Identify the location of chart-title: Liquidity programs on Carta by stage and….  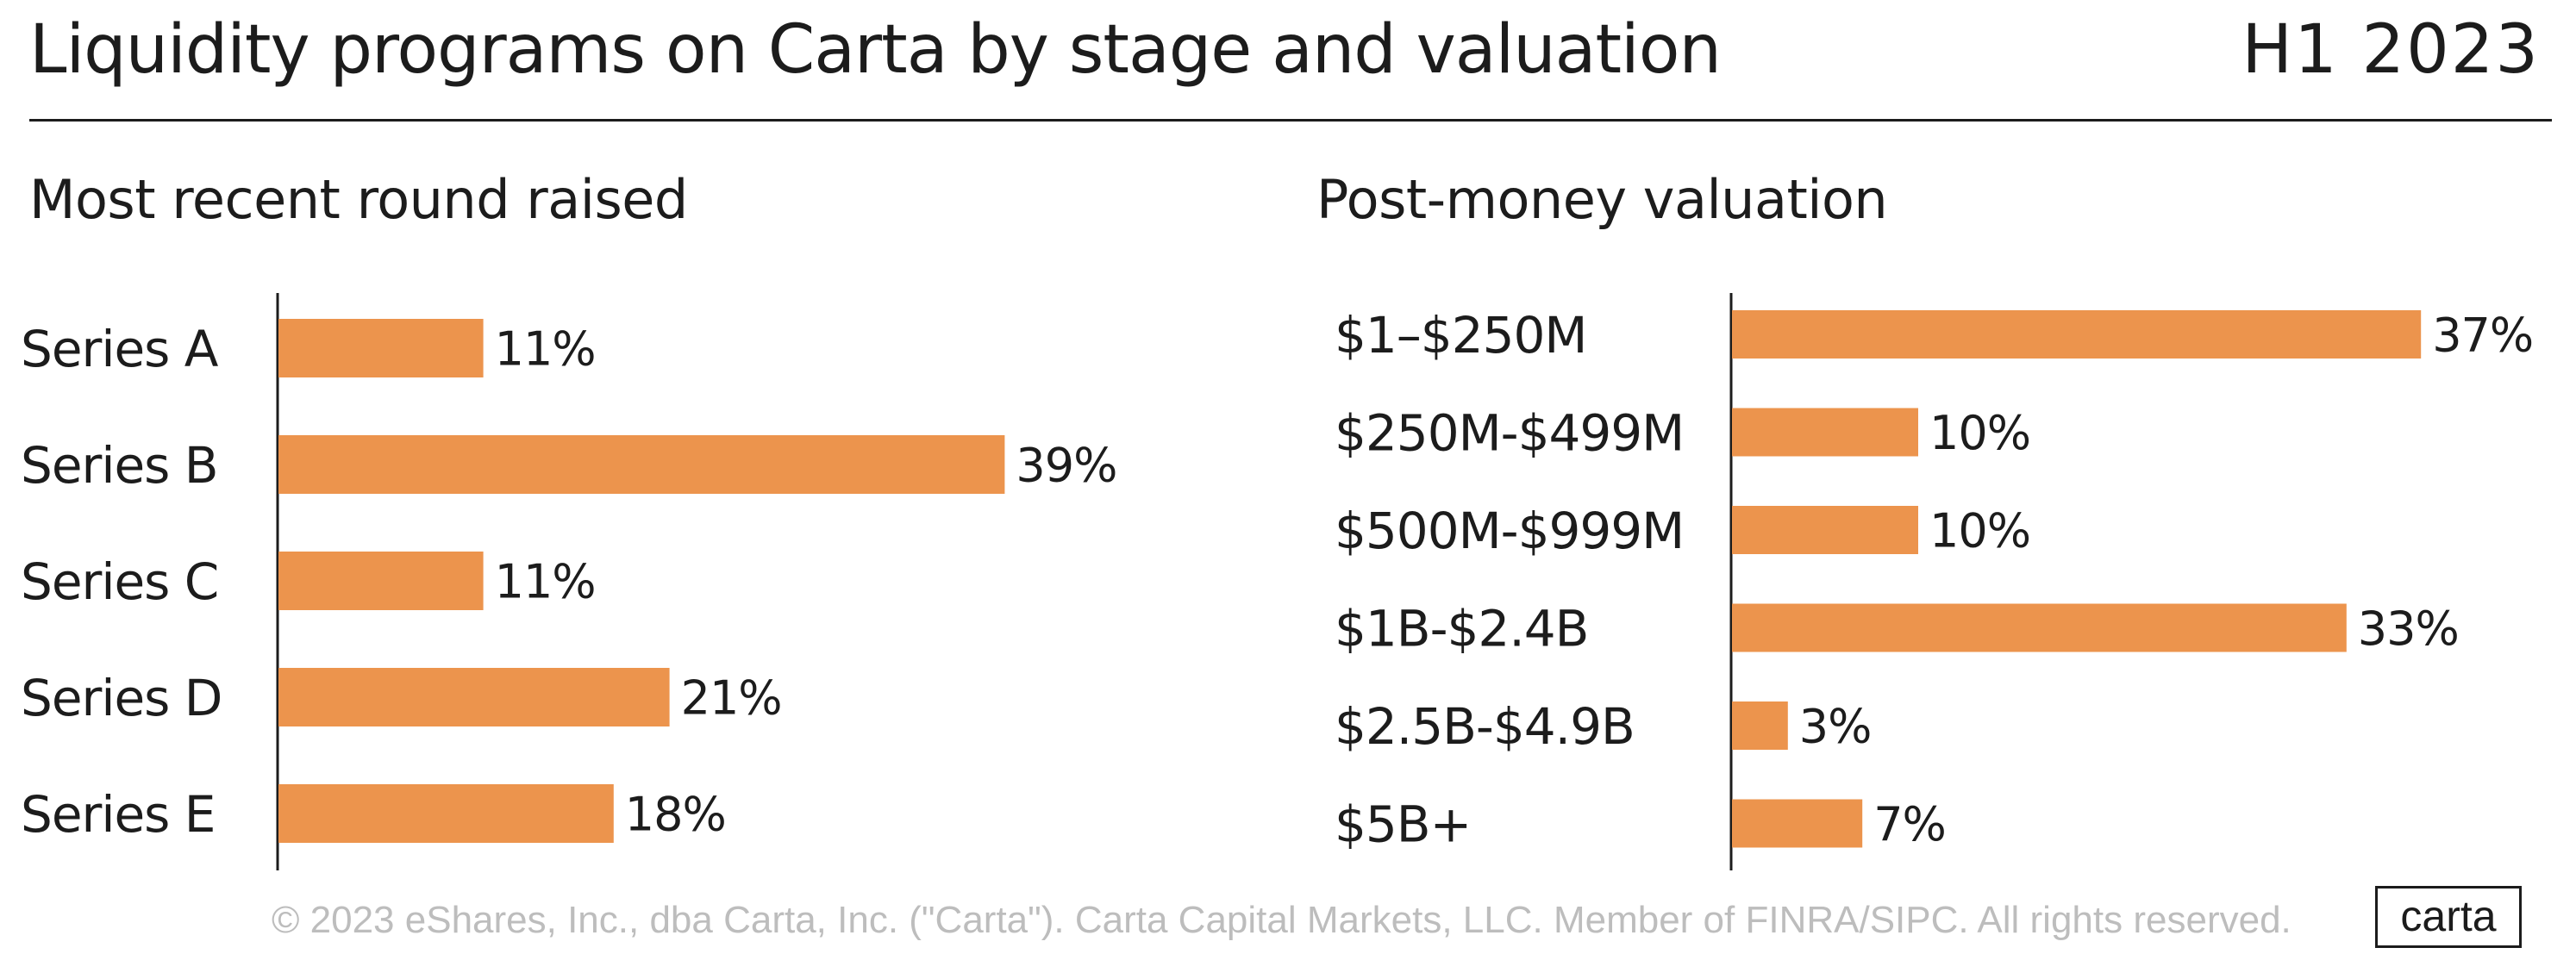
(875, 50).